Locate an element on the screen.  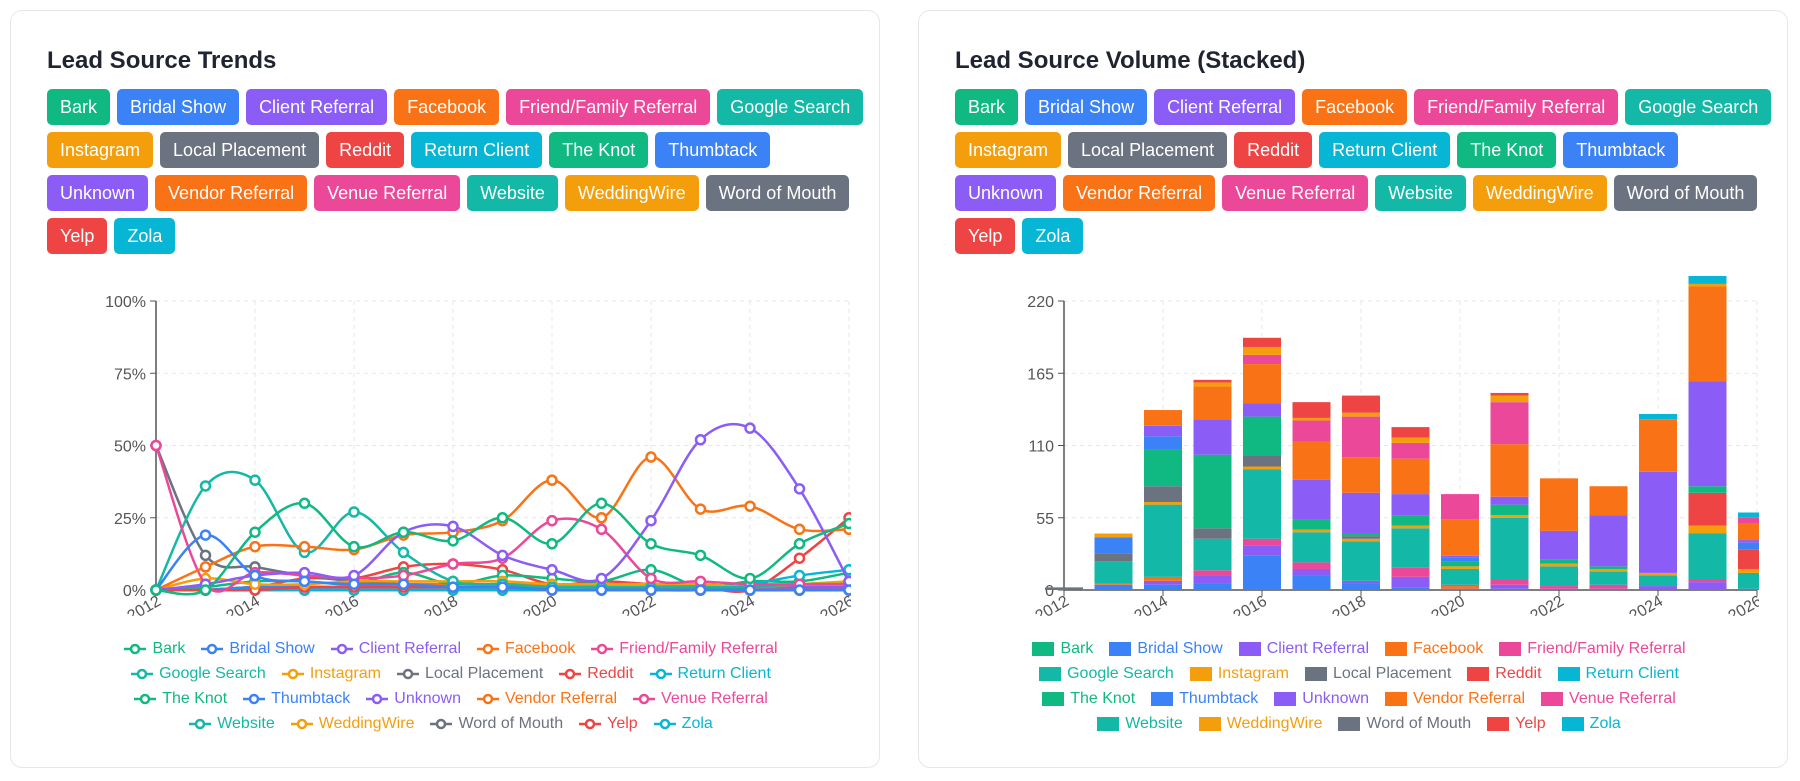
bar-google-search-2020 is located at coordinates (1460, 576).